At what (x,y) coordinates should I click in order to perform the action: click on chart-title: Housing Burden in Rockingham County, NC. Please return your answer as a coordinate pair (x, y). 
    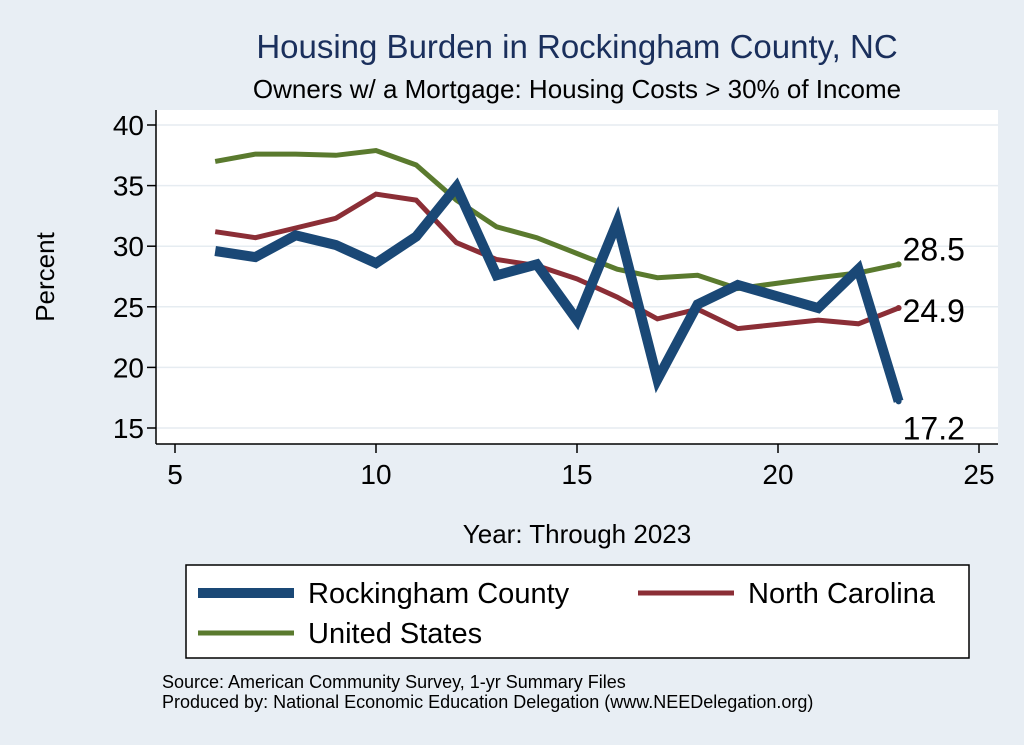
    Looking at the image, I should click on (576, 46).